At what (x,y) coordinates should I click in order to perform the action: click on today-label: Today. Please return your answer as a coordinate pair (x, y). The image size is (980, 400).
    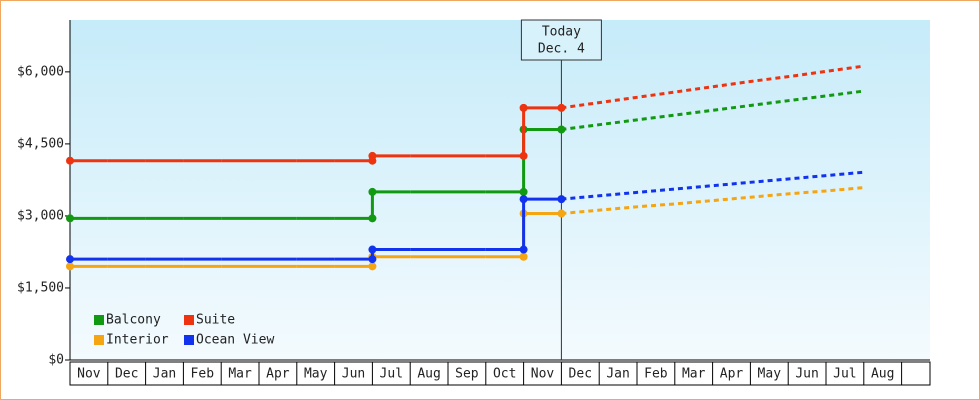
    Looking at the image, I should click on (561, 32).